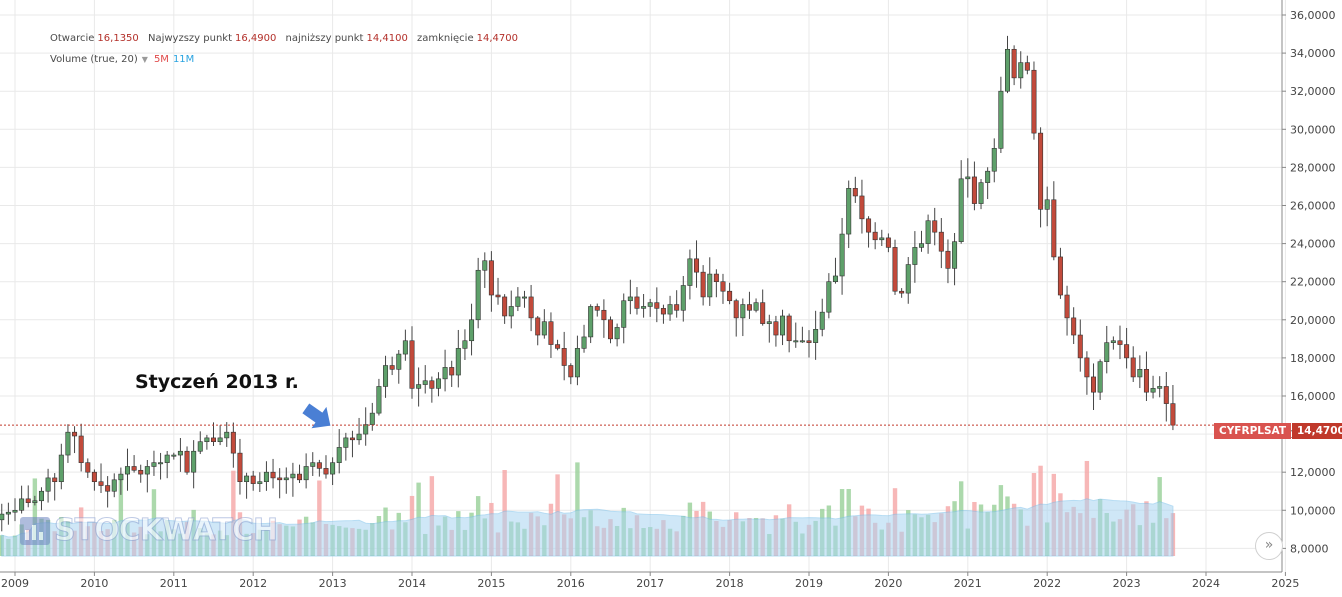 The height and width of the screenshot is (597, 1342). Describe the element at coordinates (94, 59) in the screenshot. I see `volume-label: Volume (true, 20)` at that location.